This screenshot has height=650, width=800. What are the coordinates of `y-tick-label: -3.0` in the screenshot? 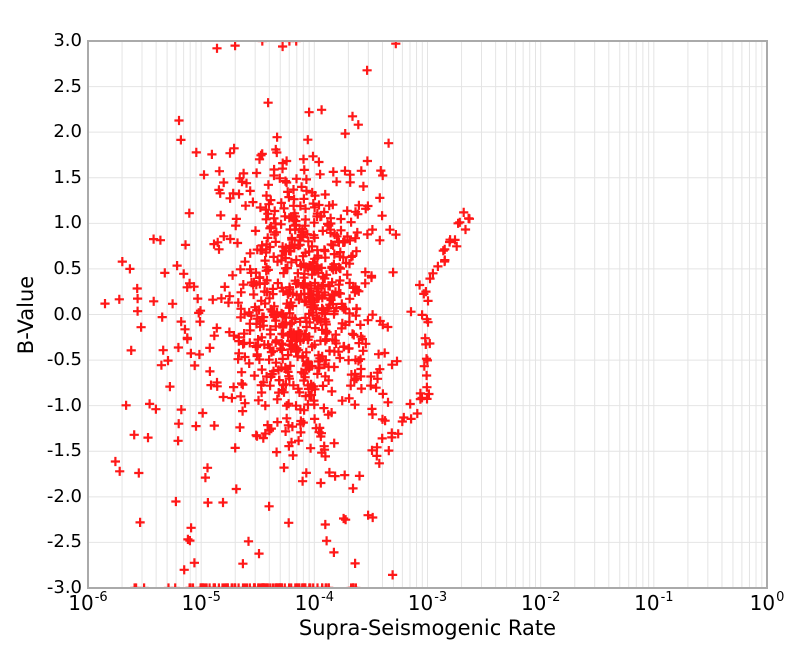 It's located at (64, 587).